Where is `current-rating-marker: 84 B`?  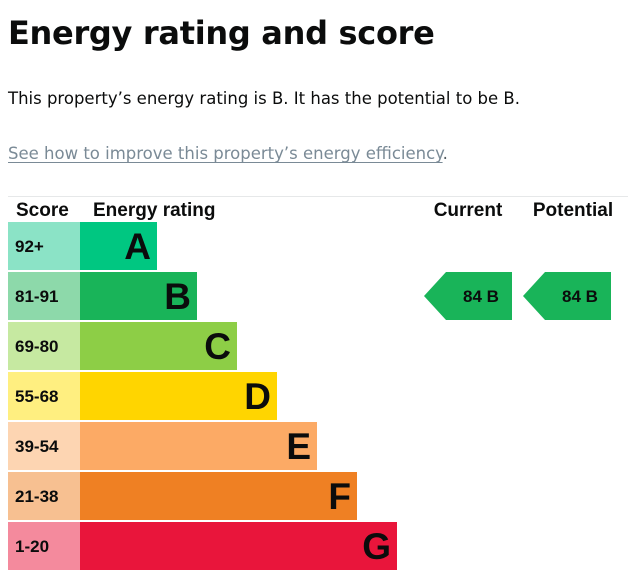 current-rating-marker: 84 B is located at coordinates (468, 296).